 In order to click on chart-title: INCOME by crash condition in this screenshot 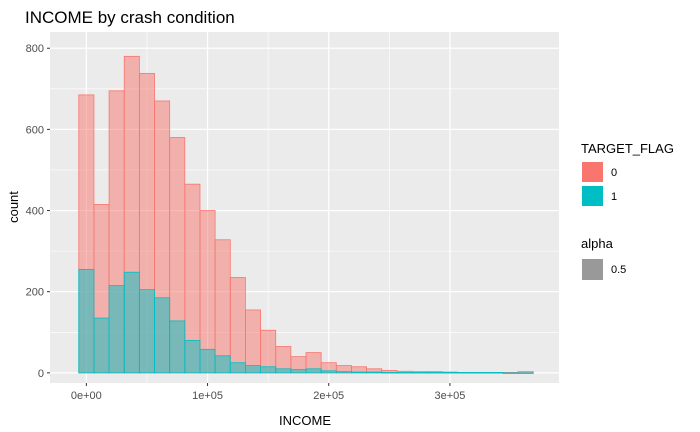, I will do `click(130, 17)`.